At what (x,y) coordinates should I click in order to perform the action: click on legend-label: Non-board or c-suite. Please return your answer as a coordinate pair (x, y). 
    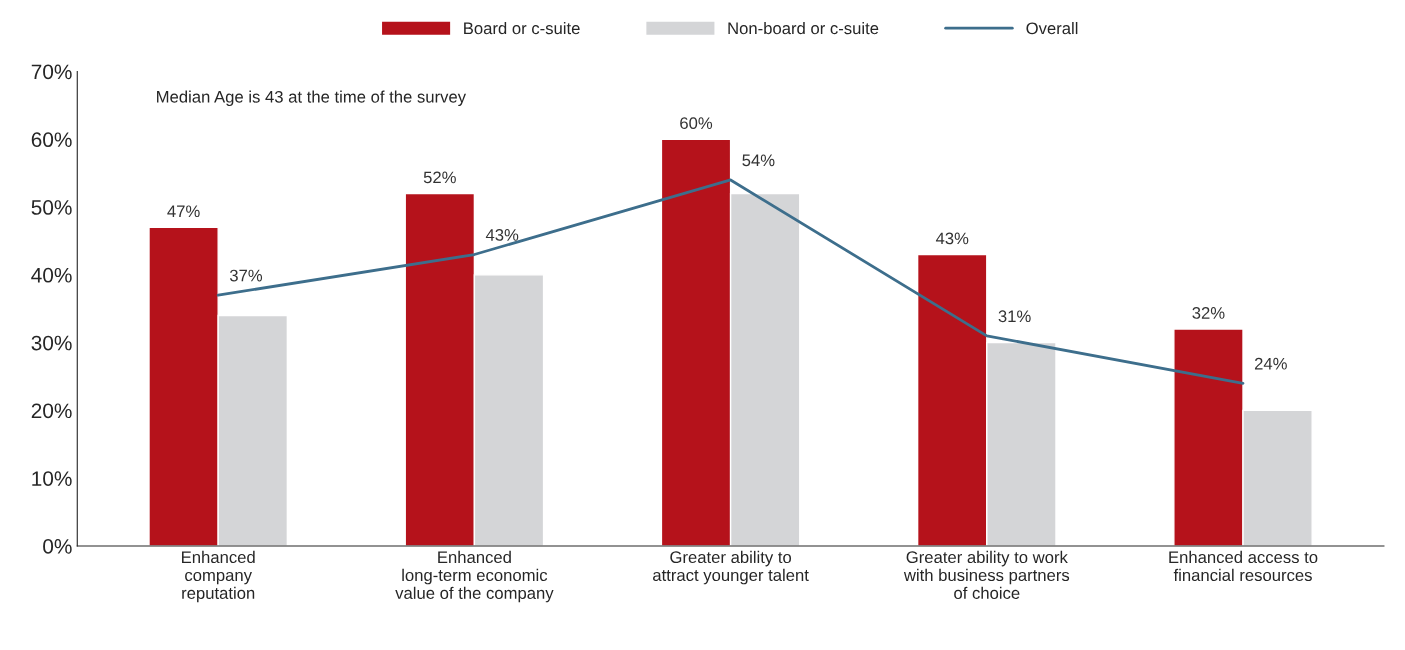
    Looking at the image, I should click on (803, 28).